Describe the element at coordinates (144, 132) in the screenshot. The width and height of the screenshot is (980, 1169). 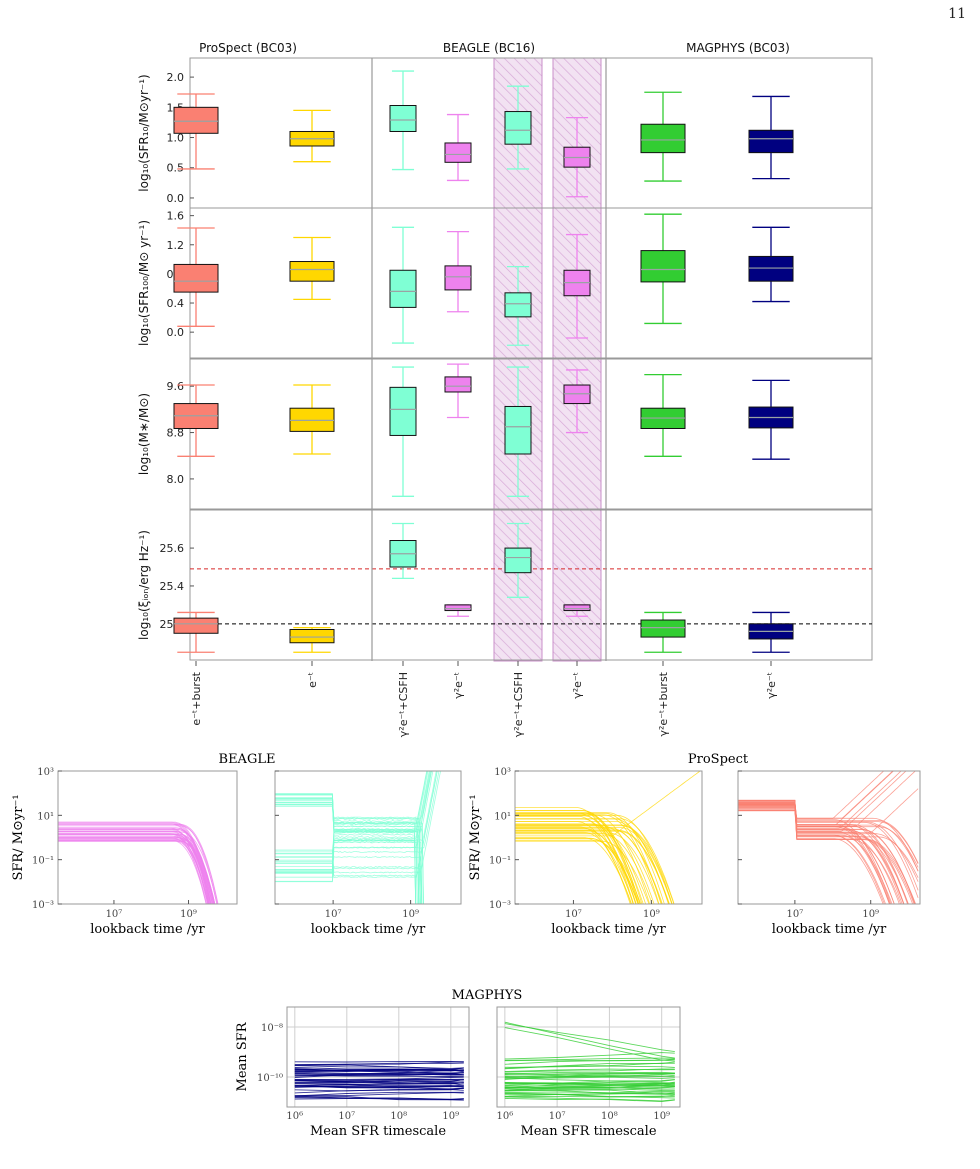
I see `y-axis-label: log₁₀(SFR₁₀/M⊙yr⁻¹)` at that location.